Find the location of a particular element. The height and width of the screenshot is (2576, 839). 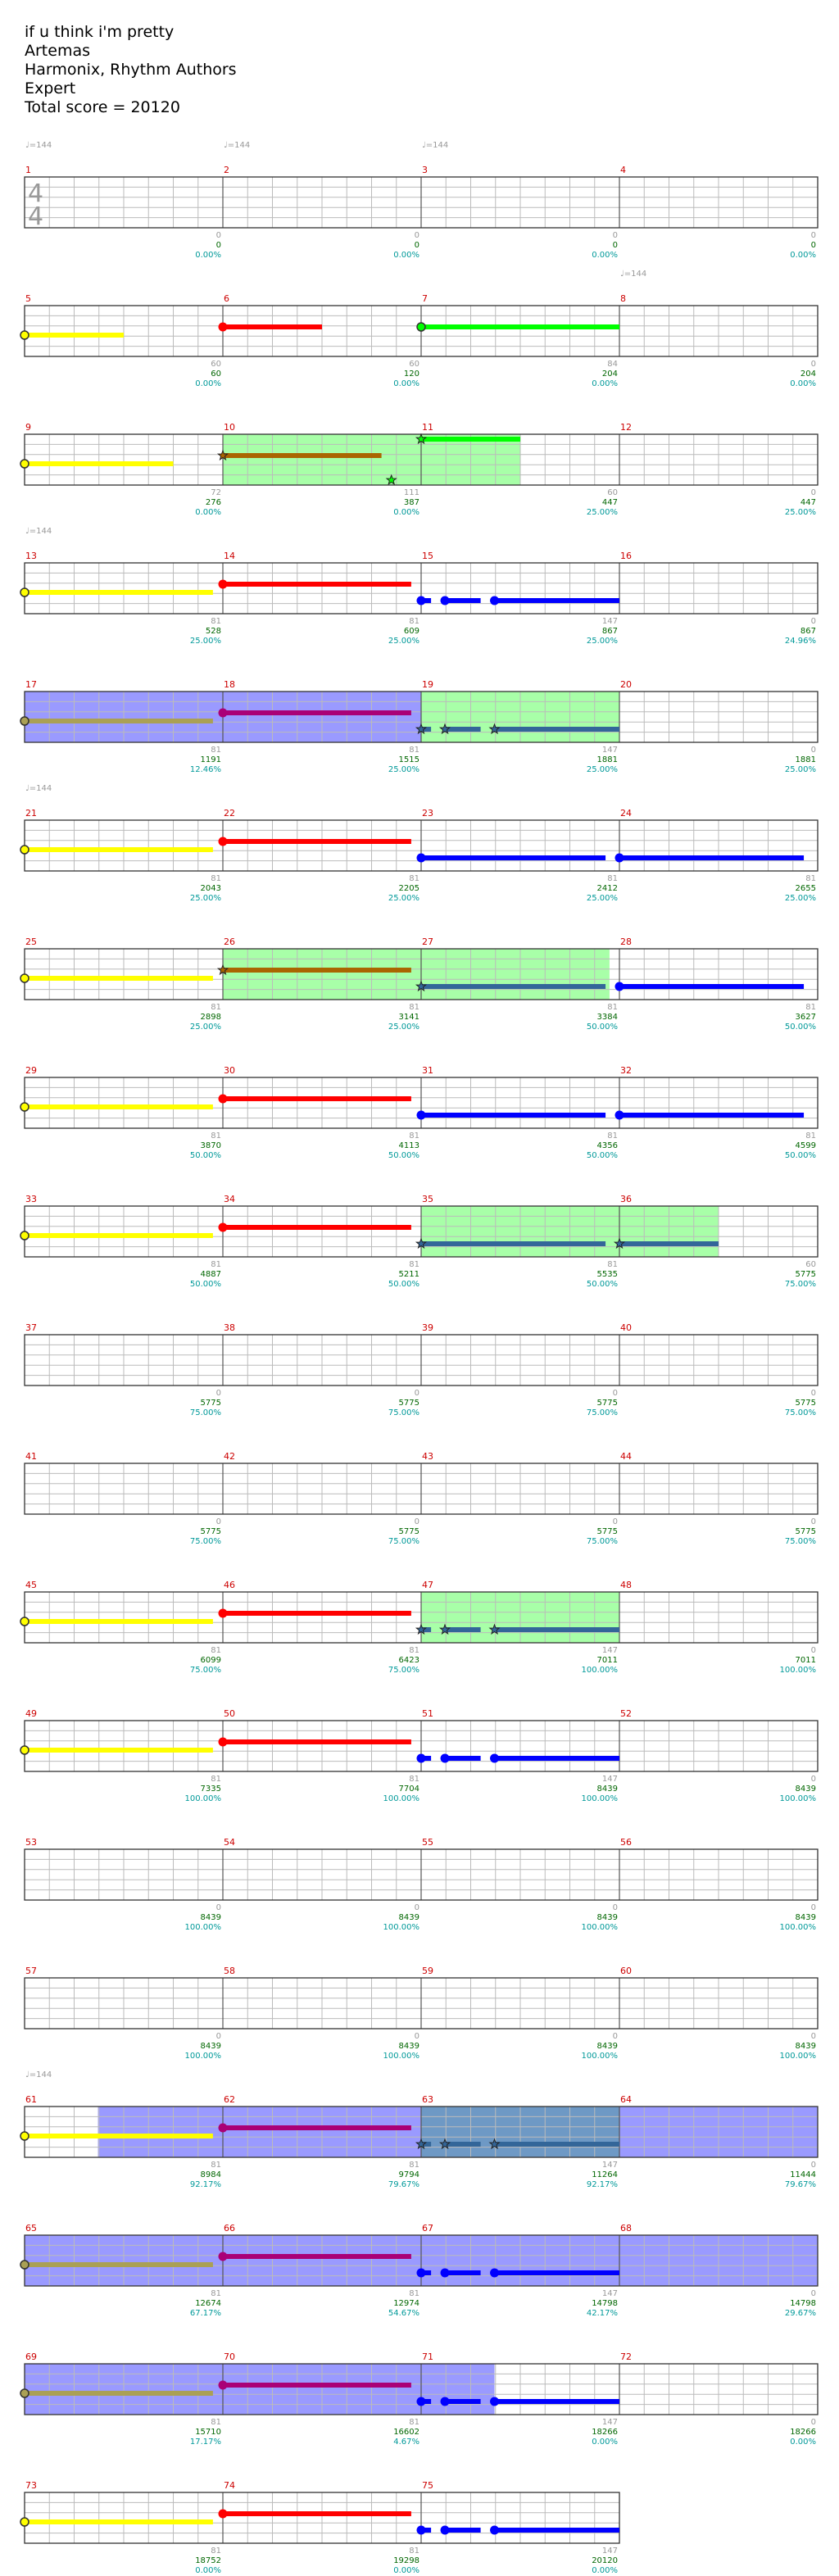

cumulative-score: 7011 is located at coordinates (806, 1660).